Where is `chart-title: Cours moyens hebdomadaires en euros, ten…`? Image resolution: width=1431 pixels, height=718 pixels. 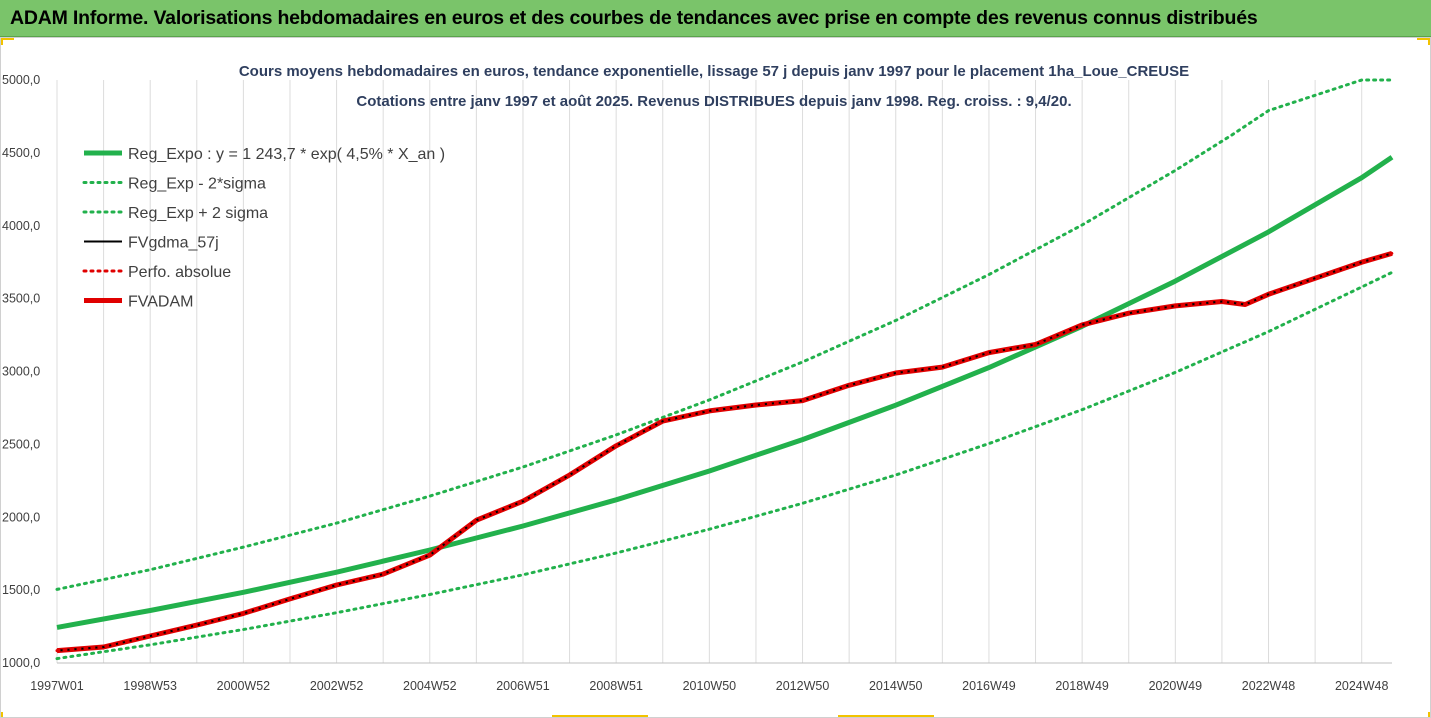 chart-title: Cours moyens hebdomadaires en euros, ten… is located at coordinates (714, 71).